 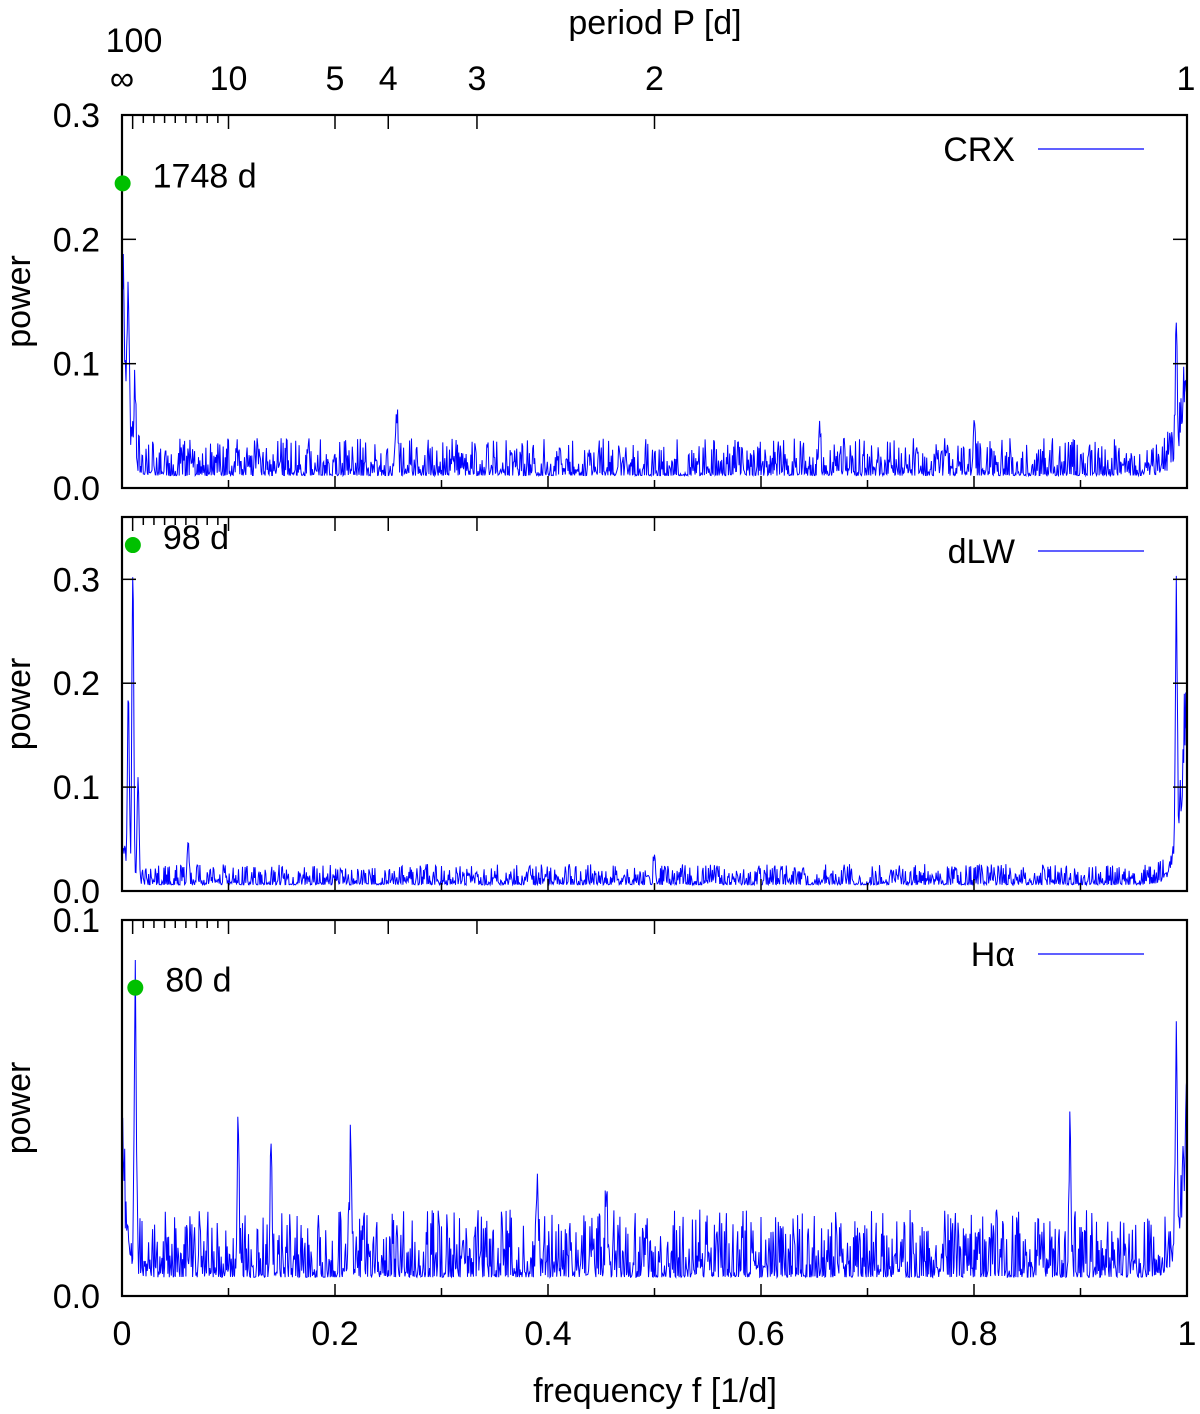 I want to click on peak-label: 1748 d, so click(x=205, y=176).